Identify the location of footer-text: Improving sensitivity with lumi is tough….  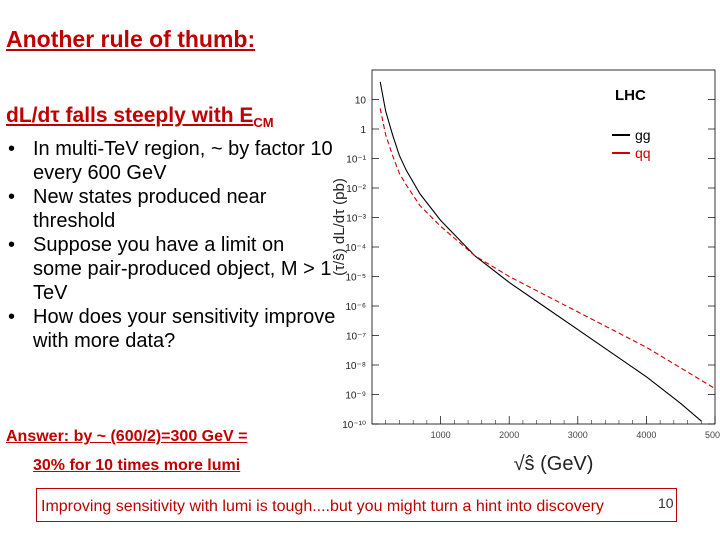
(322, 506).